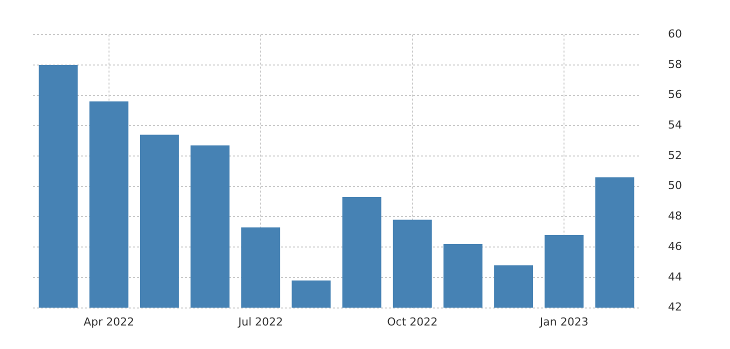 The height and width of the screenshot is (349, 730). What do you see at coordinates (412, 321) in the screenshot?
I see `x-tick-label: Oct 2022` at bounding box center [412, 321].